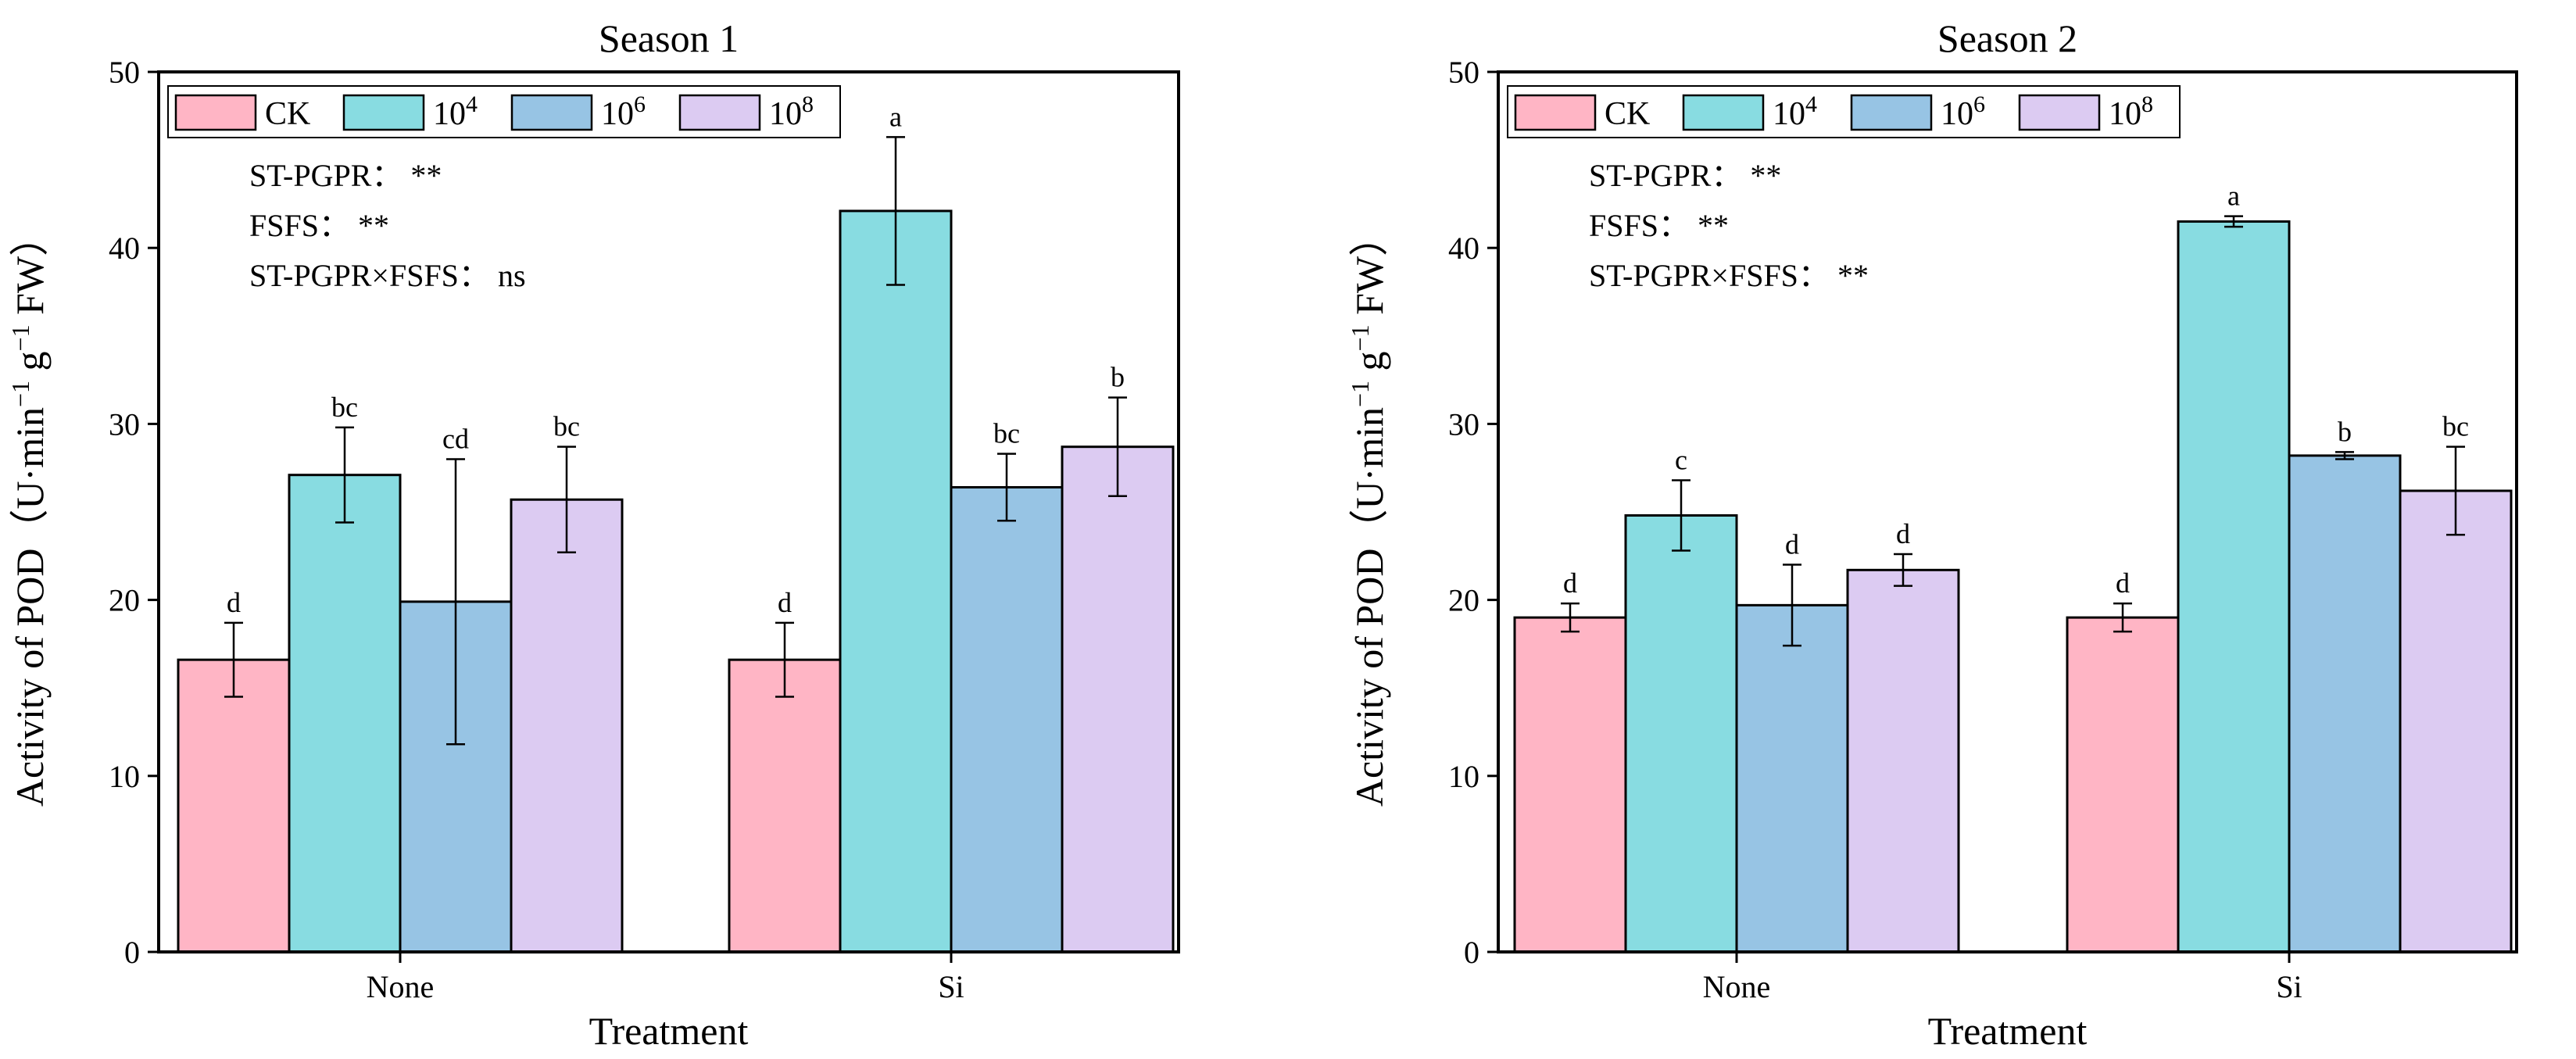  What do you see at coordinates (1729, 275) in the screenshot?
I see `stat-annotation: ST-PGPR×FSFS： **` at bounding box center [1729, 275].